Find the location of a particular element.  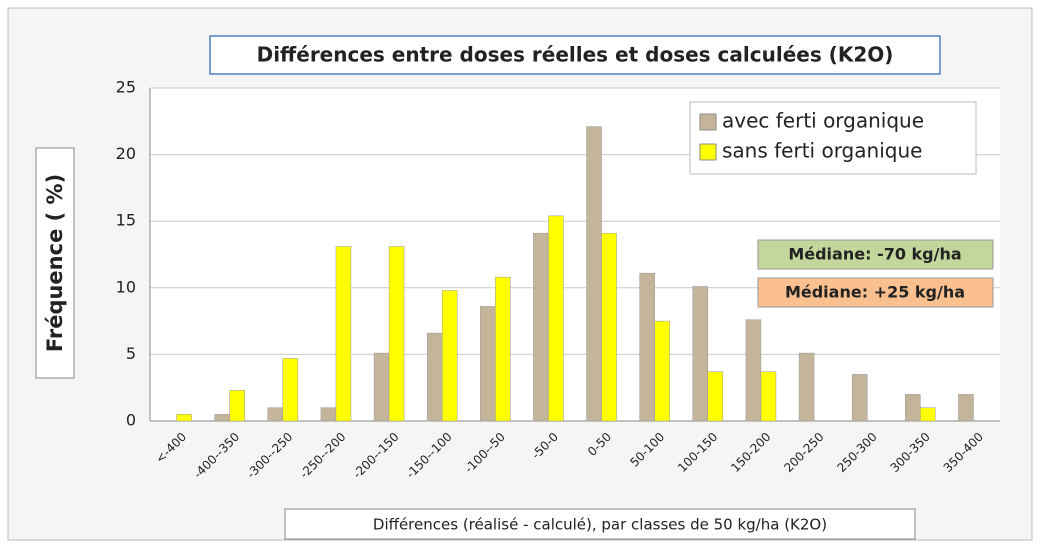

legend-label: avec ferti organique is located at coordinates (823, 121).